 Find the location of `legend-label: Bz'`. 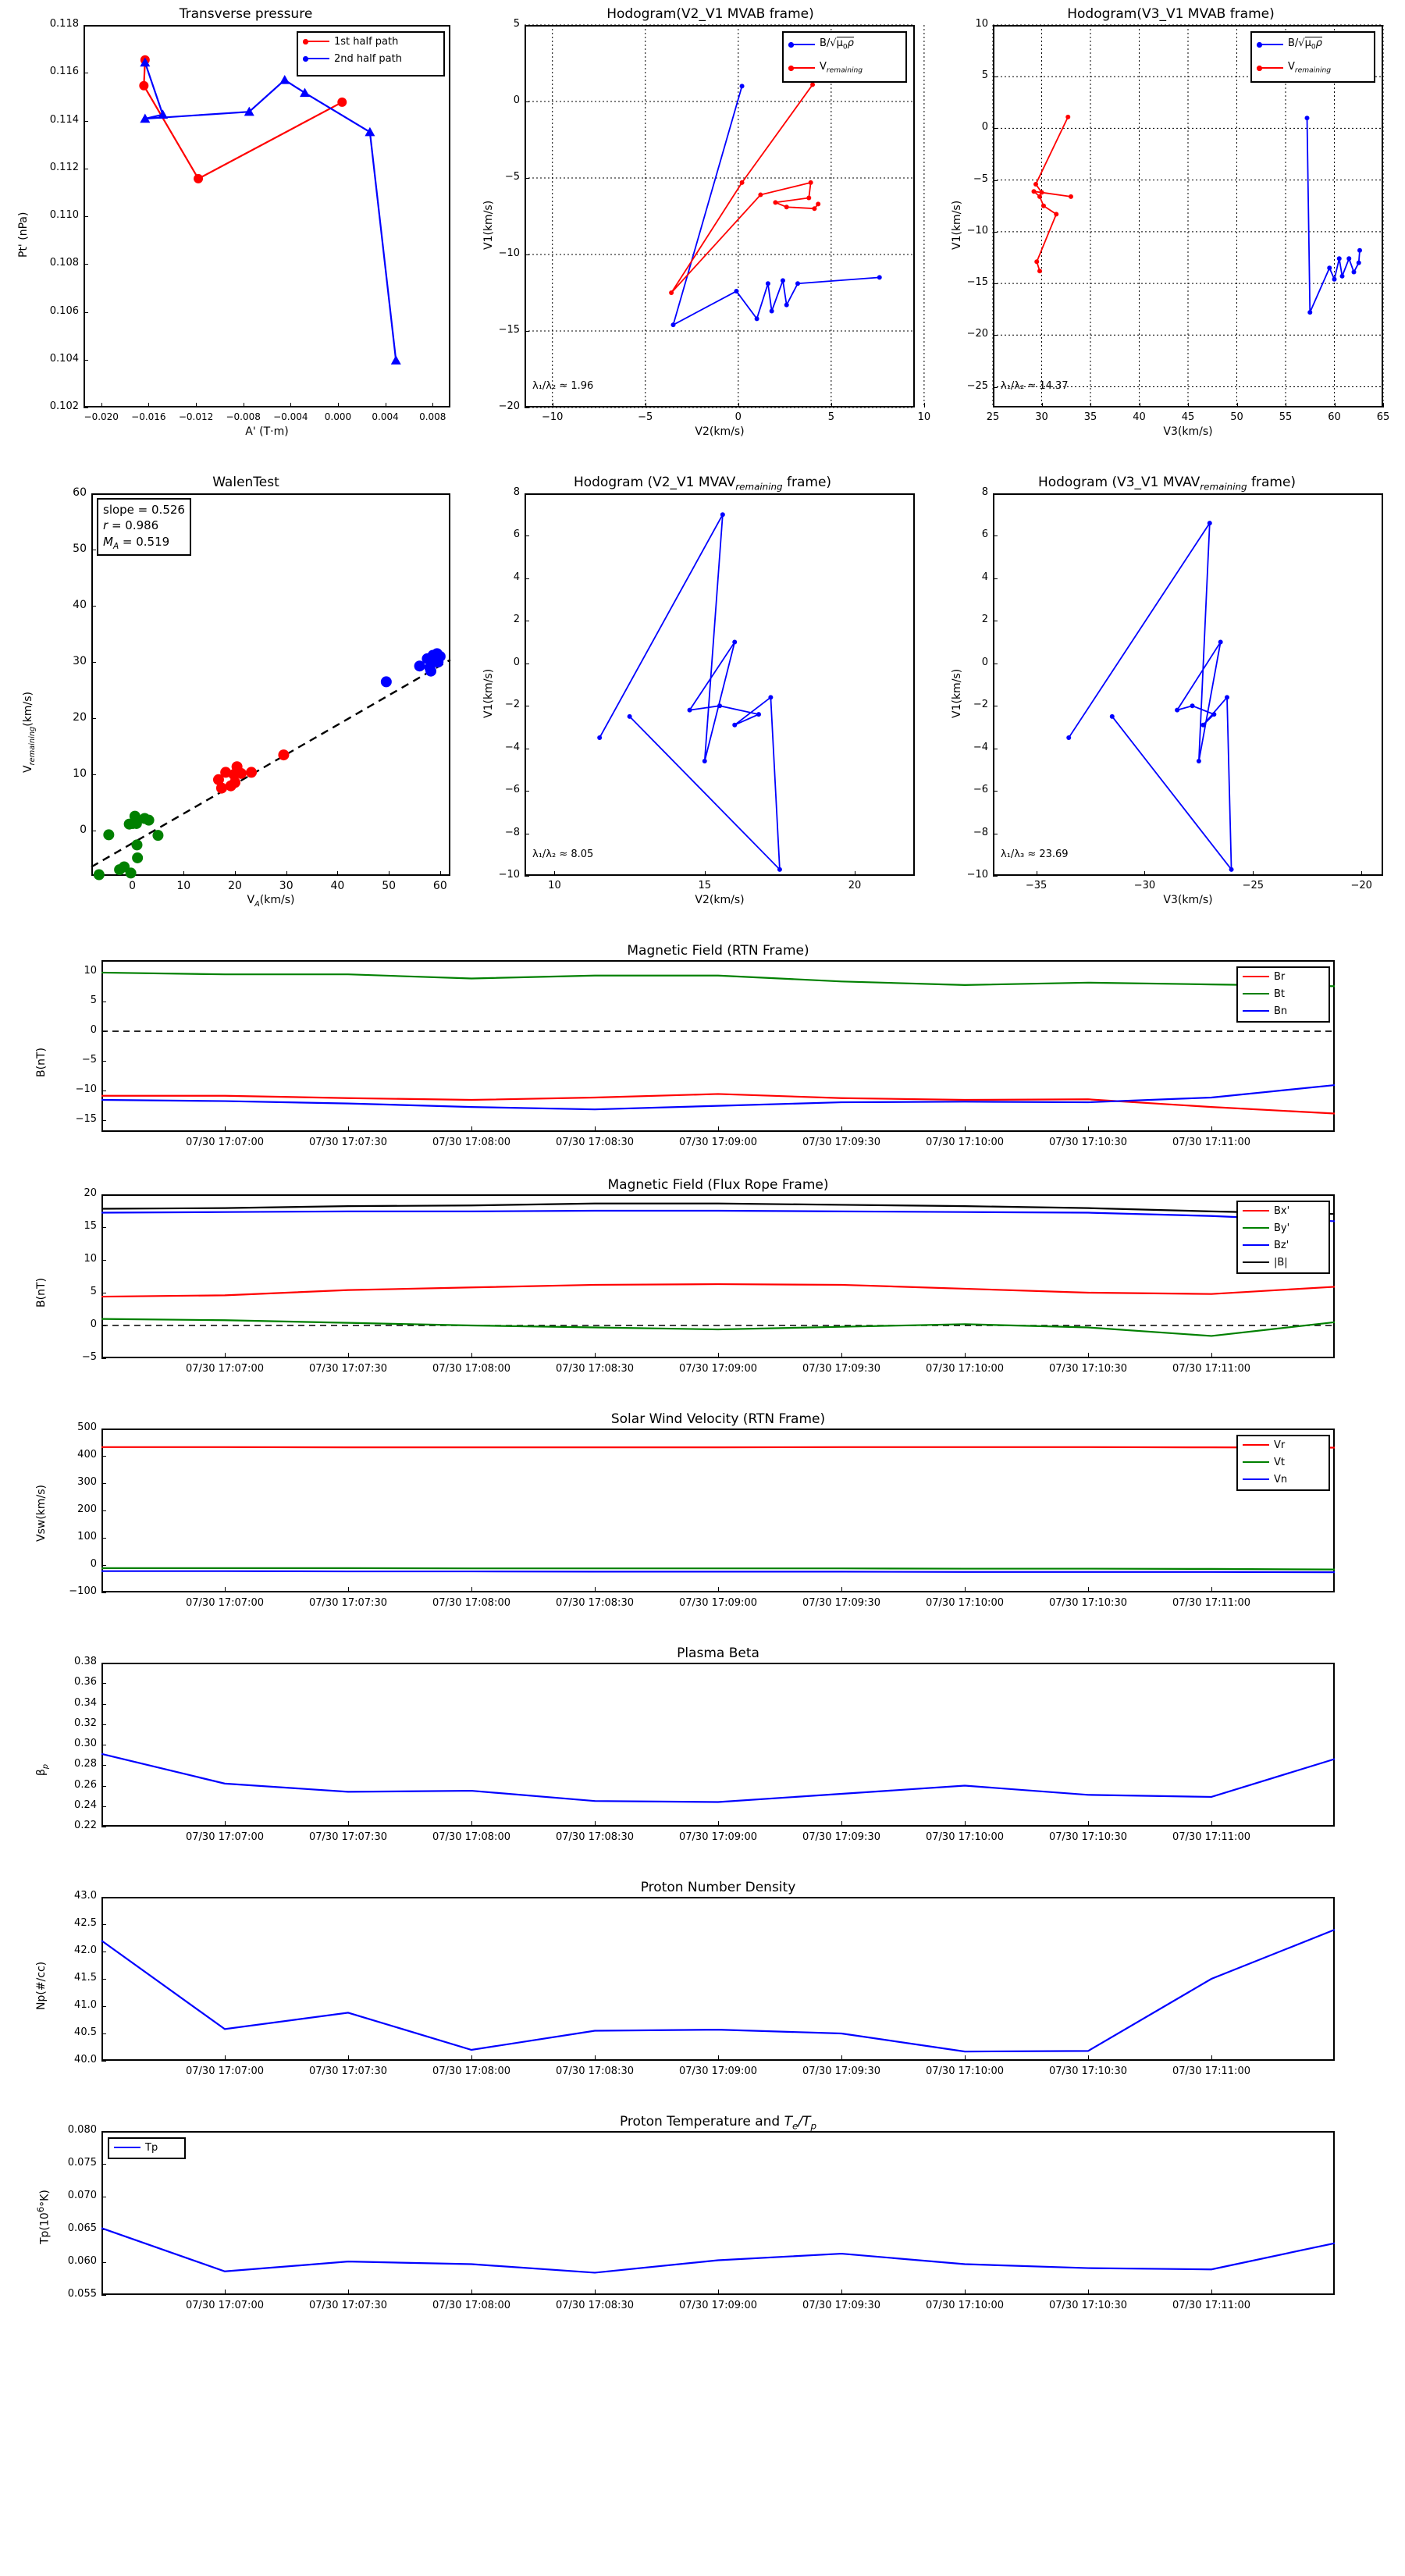

legend-label: Bz' is located at coordinates (1282, 1245).